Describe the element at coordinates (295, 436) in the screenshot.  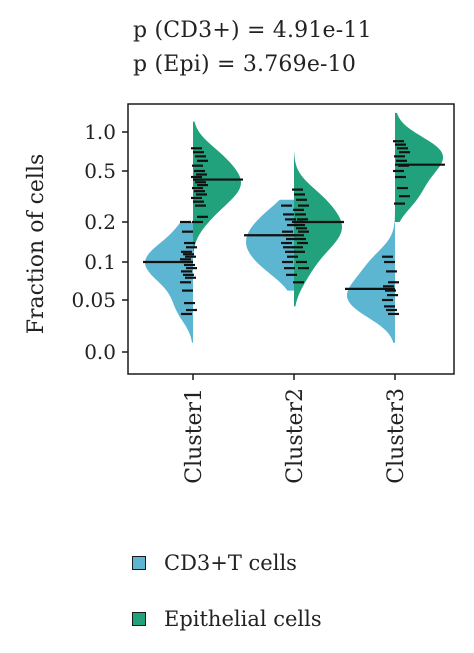
I see `x-tick-label: Cluster2` at that location.